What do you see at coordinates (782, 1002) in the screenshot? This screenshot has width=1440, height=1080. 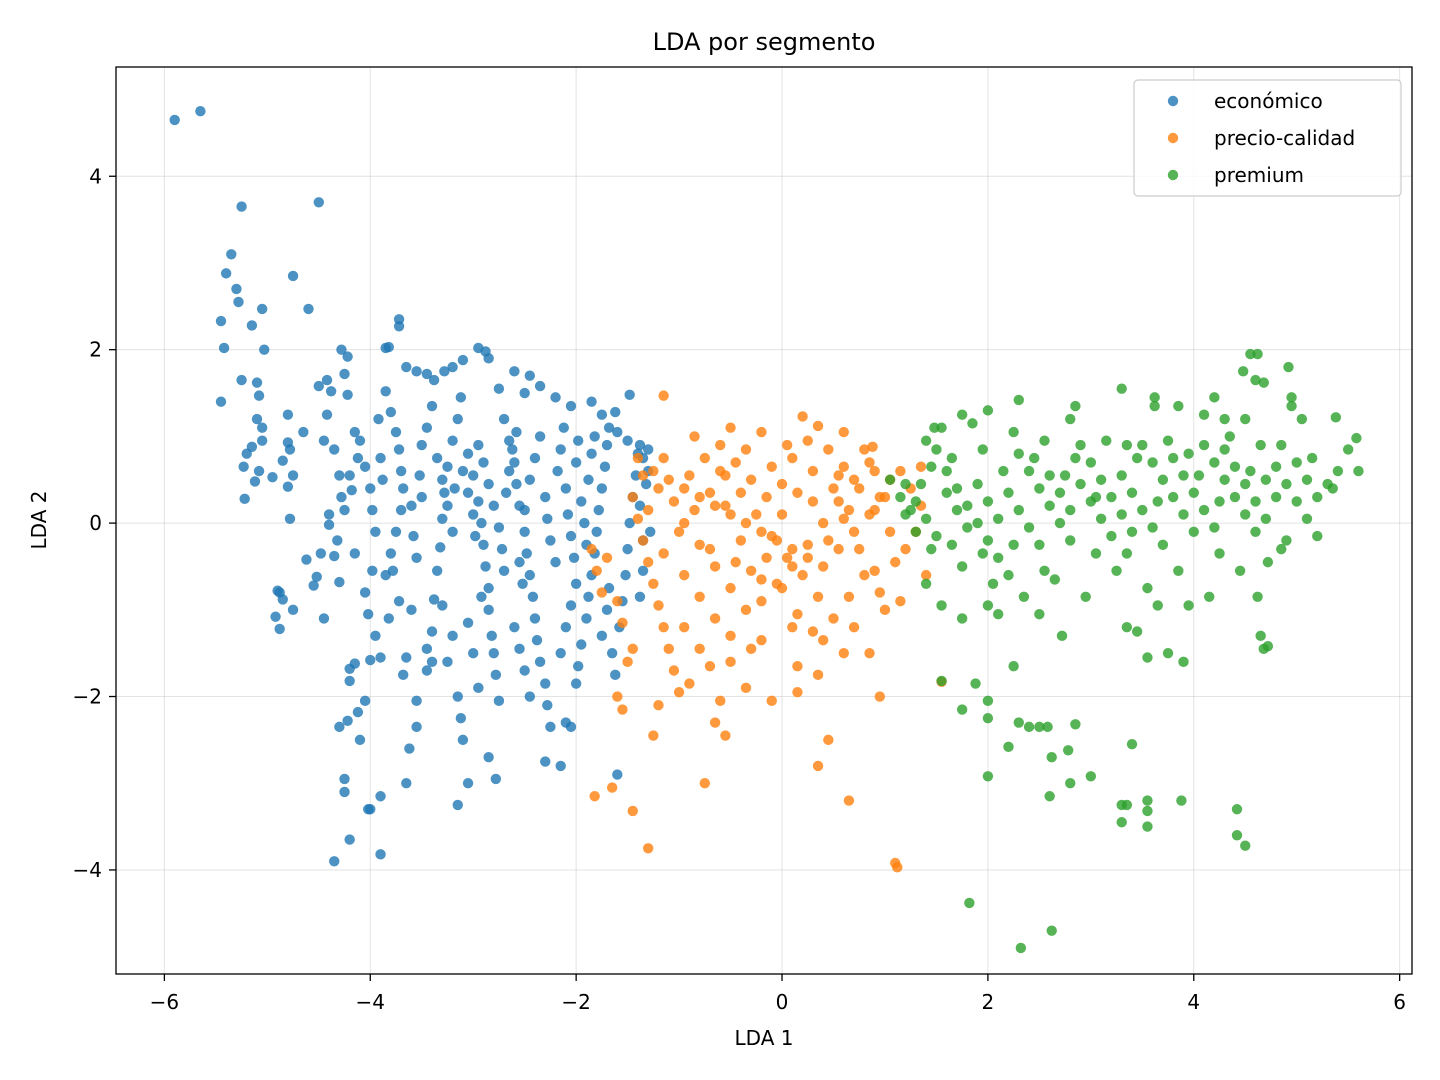 I see `x-tick-label: 0` at bounding box center [782, 1002].